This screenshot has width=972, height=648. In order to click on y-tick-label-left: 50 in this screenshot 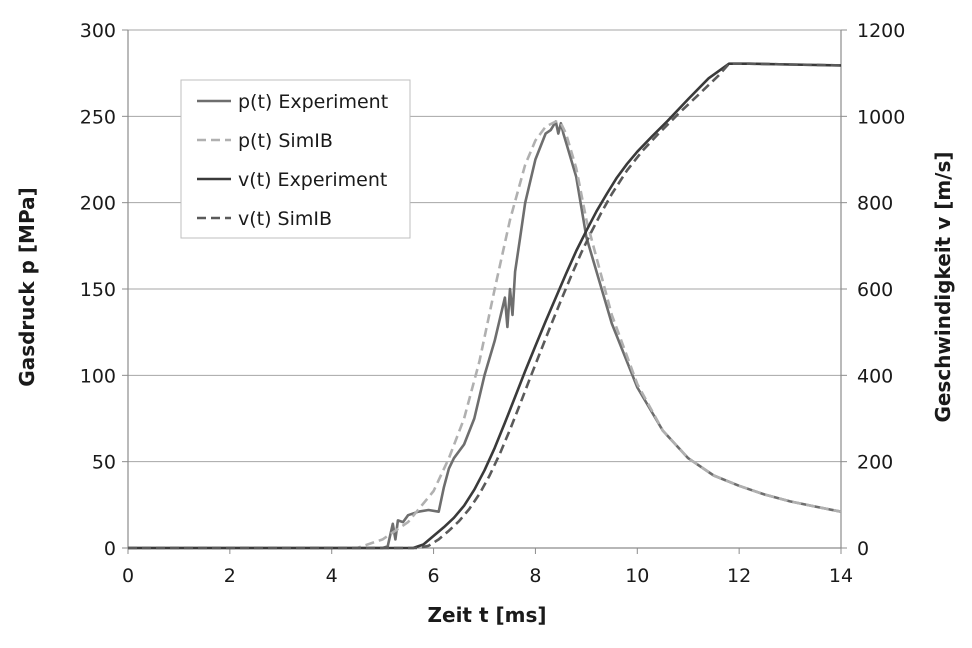, I will do `click(104, 463)`.